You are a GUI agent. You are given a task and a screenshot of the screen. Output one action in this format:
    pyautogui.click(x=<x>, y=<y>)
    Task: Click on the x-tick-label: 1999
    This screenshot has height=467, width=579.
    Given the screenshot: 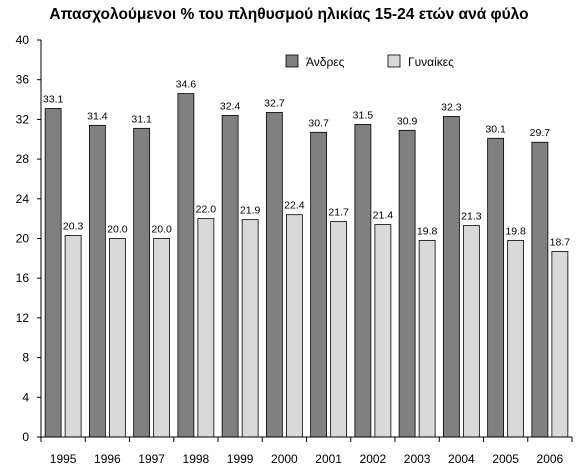 What is the action you would take?
    pyautogui.click(x=240, y=459)
    